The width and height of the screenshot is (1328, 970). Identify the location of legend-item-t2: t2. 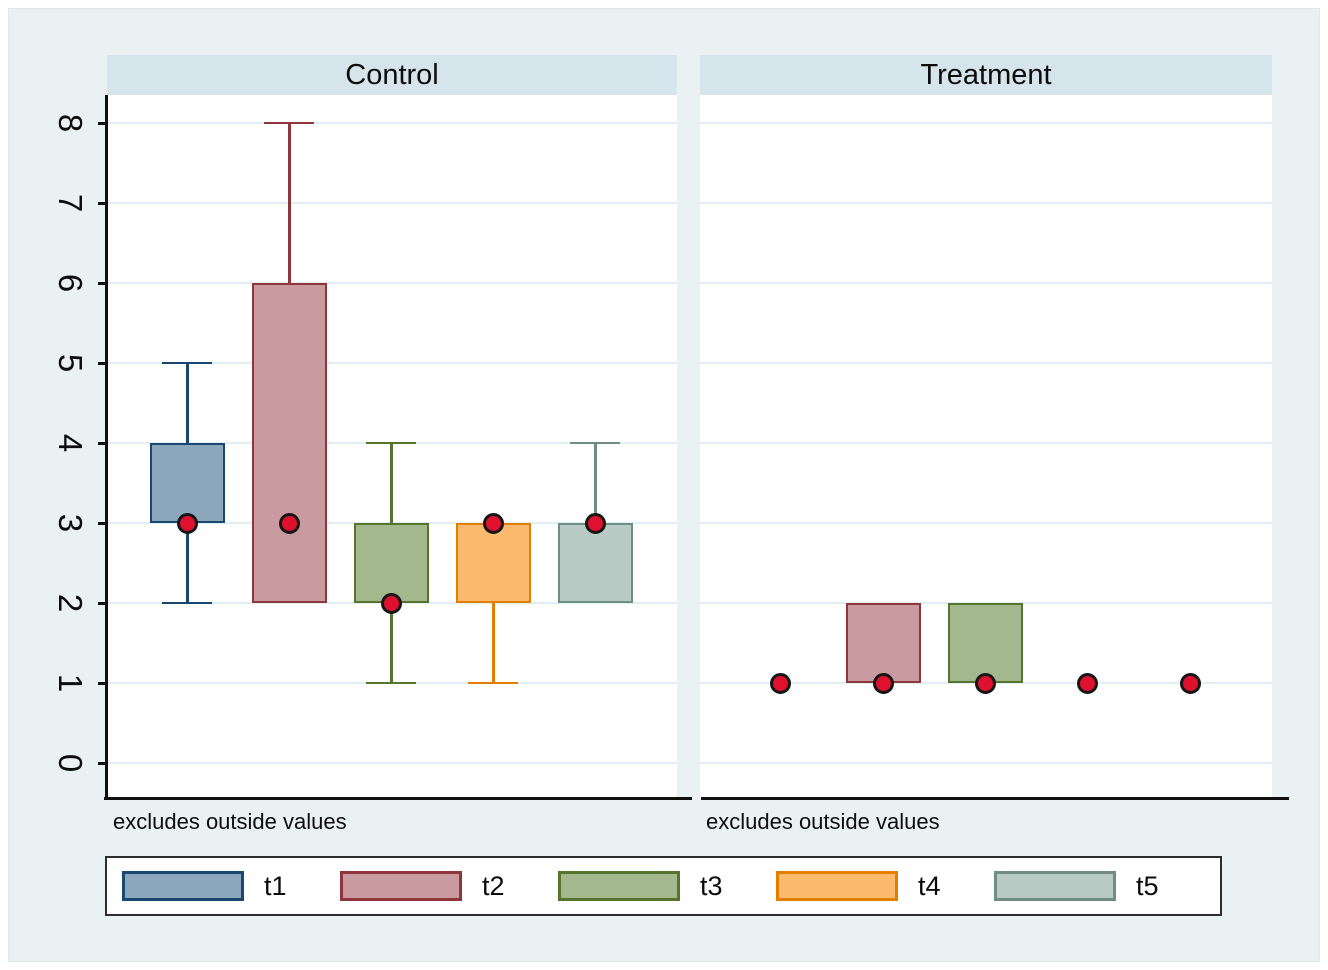
(422, 886).